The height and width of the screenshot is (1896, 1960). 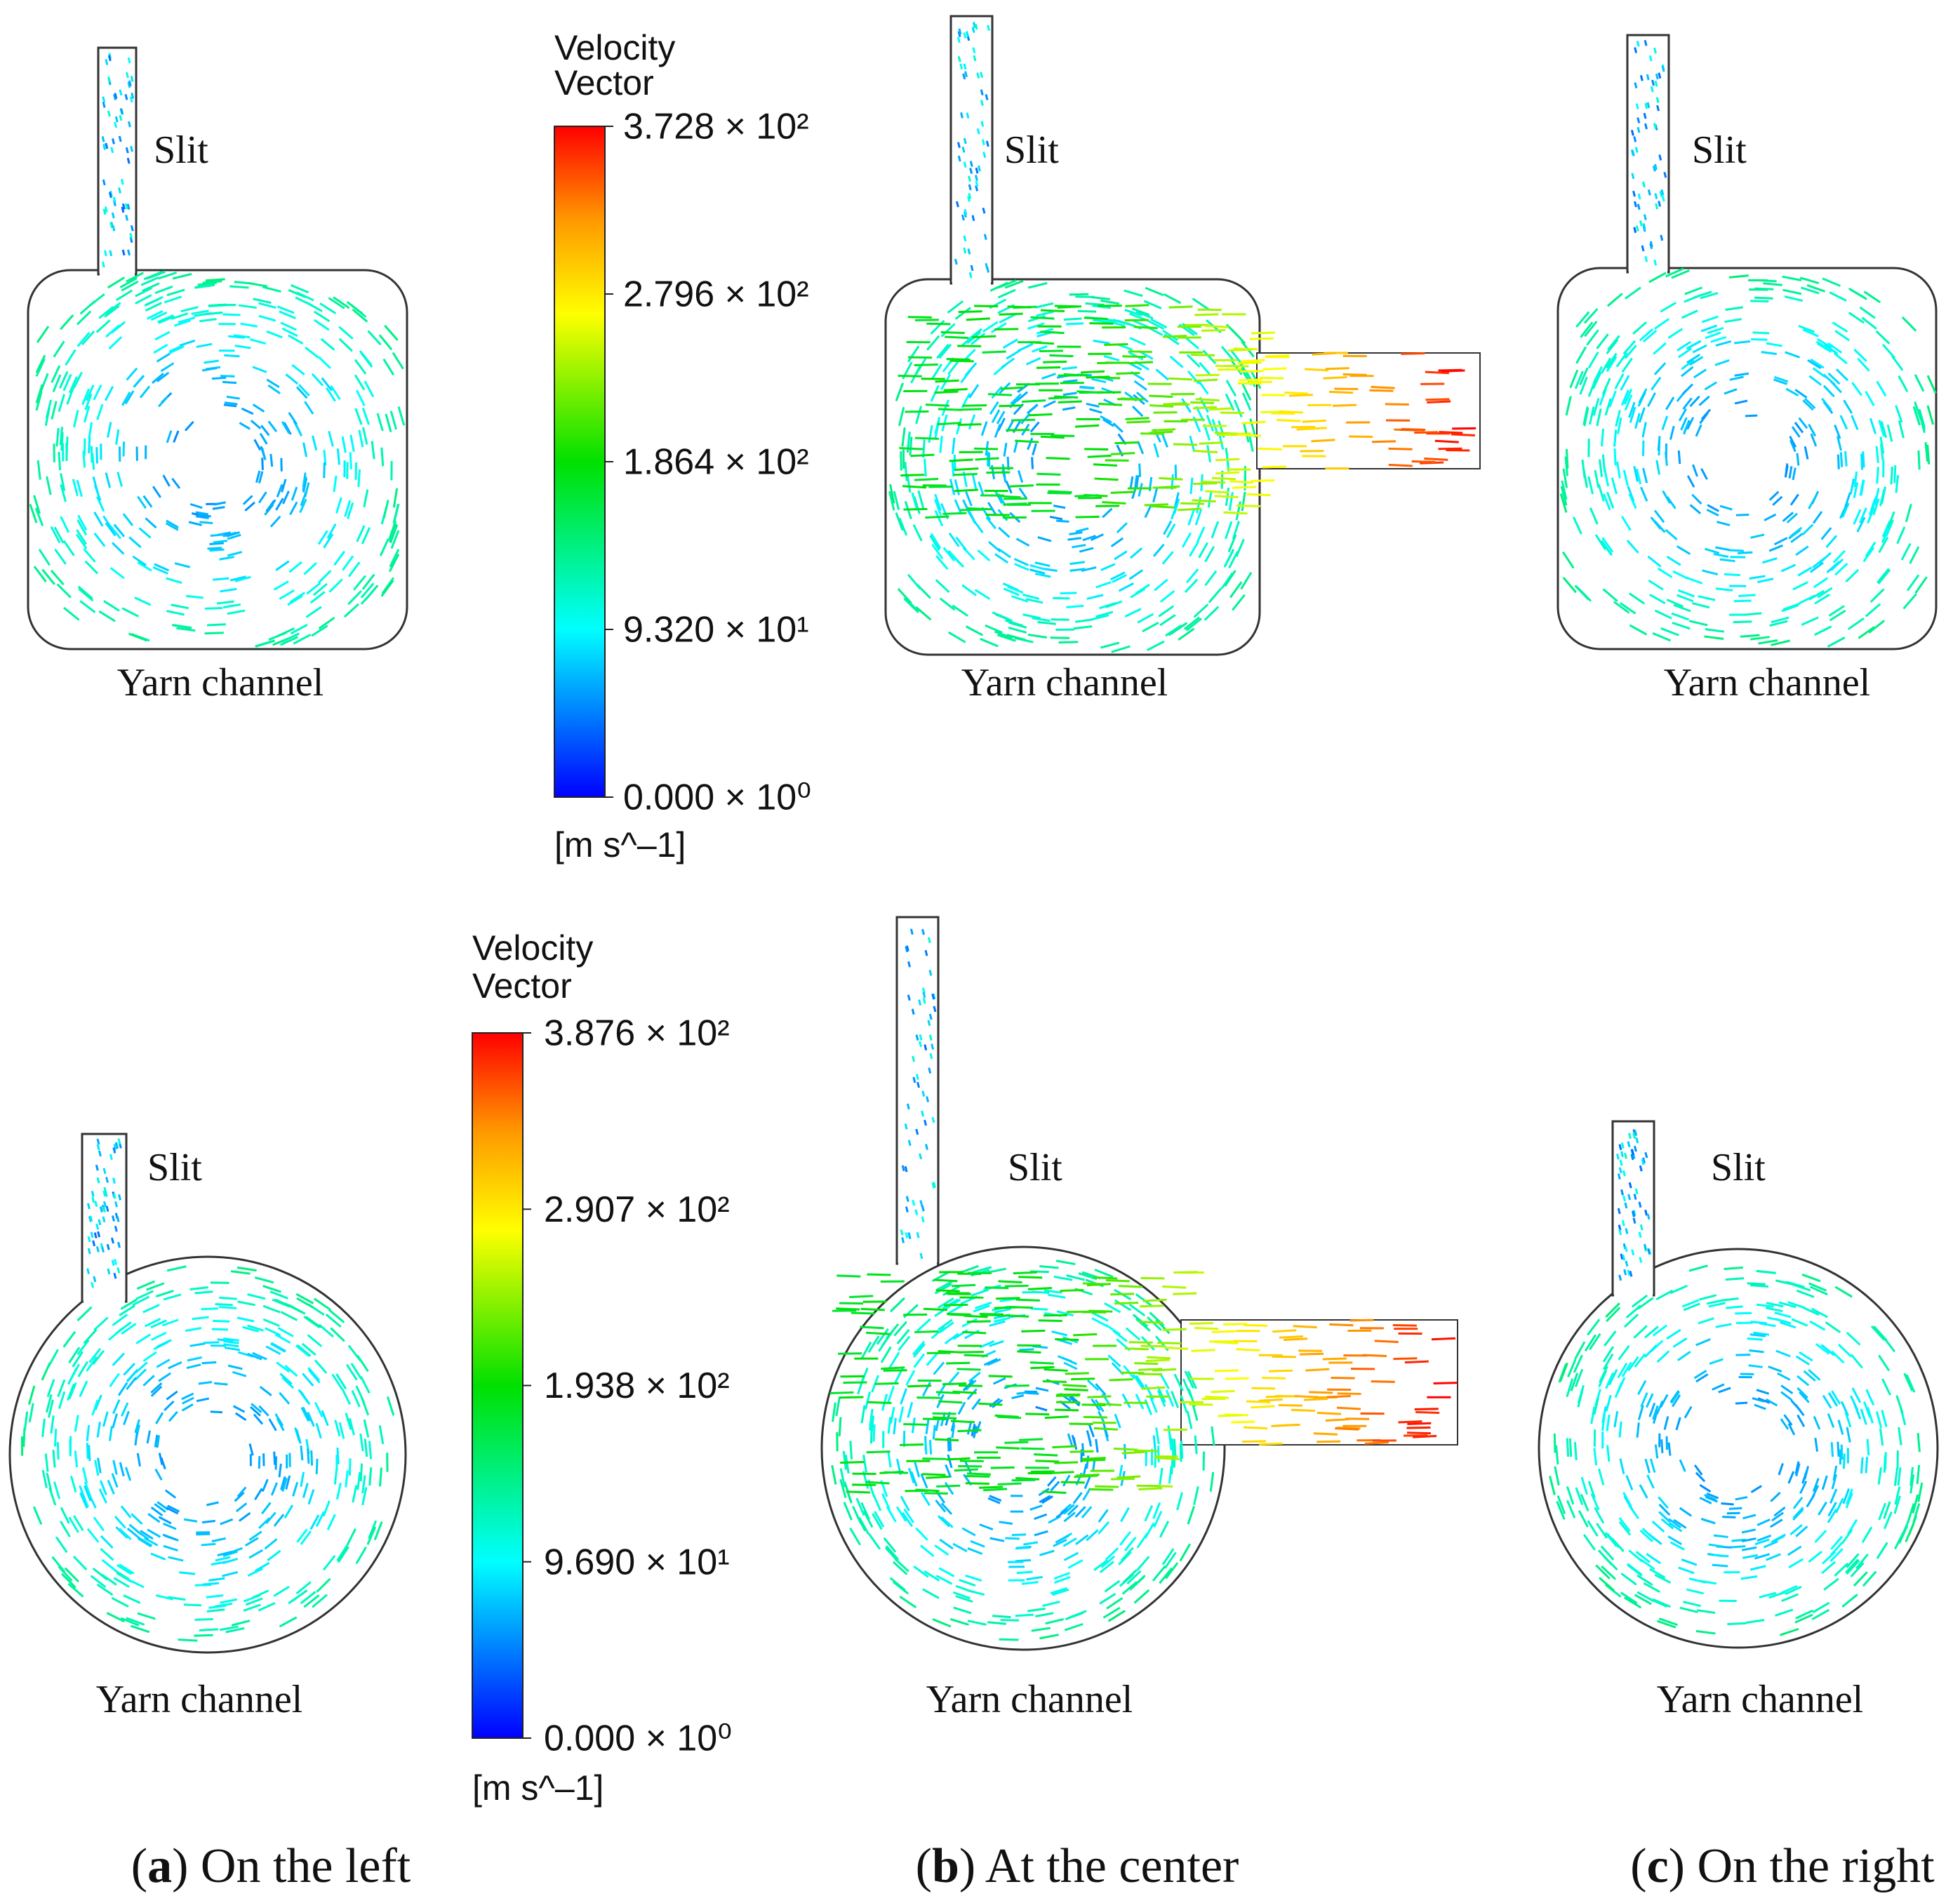 What do you see at coordinates (207, 1393) in the screenshot?
I see `flow-panel` at bounding box center [207, 1393].